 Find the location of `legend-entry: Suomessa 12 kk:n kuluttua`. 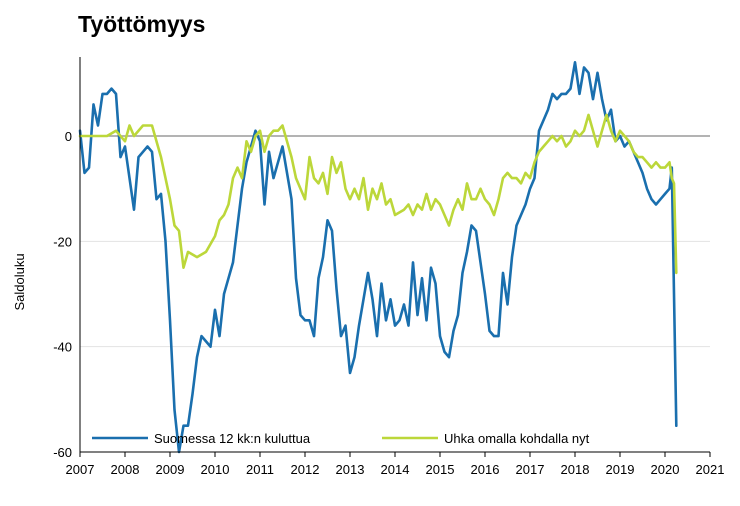

legend-entry: Suomessa 12 kk:n kuluttua is located at coordinates (232, 438).